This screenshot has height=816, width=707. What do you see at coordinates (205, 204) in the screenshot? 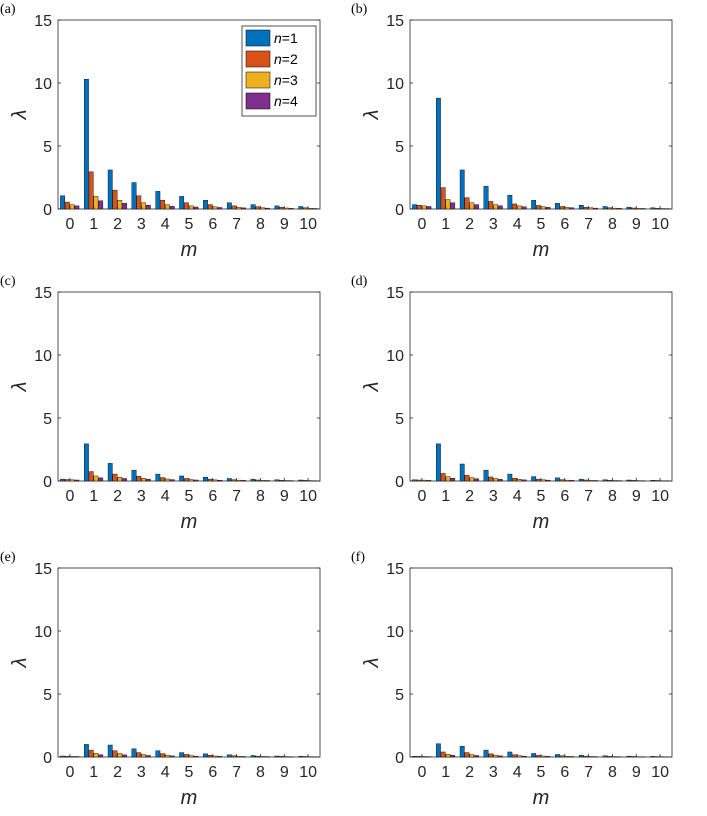
I see `bar-n1-m6` at bounding box center [205, 204].